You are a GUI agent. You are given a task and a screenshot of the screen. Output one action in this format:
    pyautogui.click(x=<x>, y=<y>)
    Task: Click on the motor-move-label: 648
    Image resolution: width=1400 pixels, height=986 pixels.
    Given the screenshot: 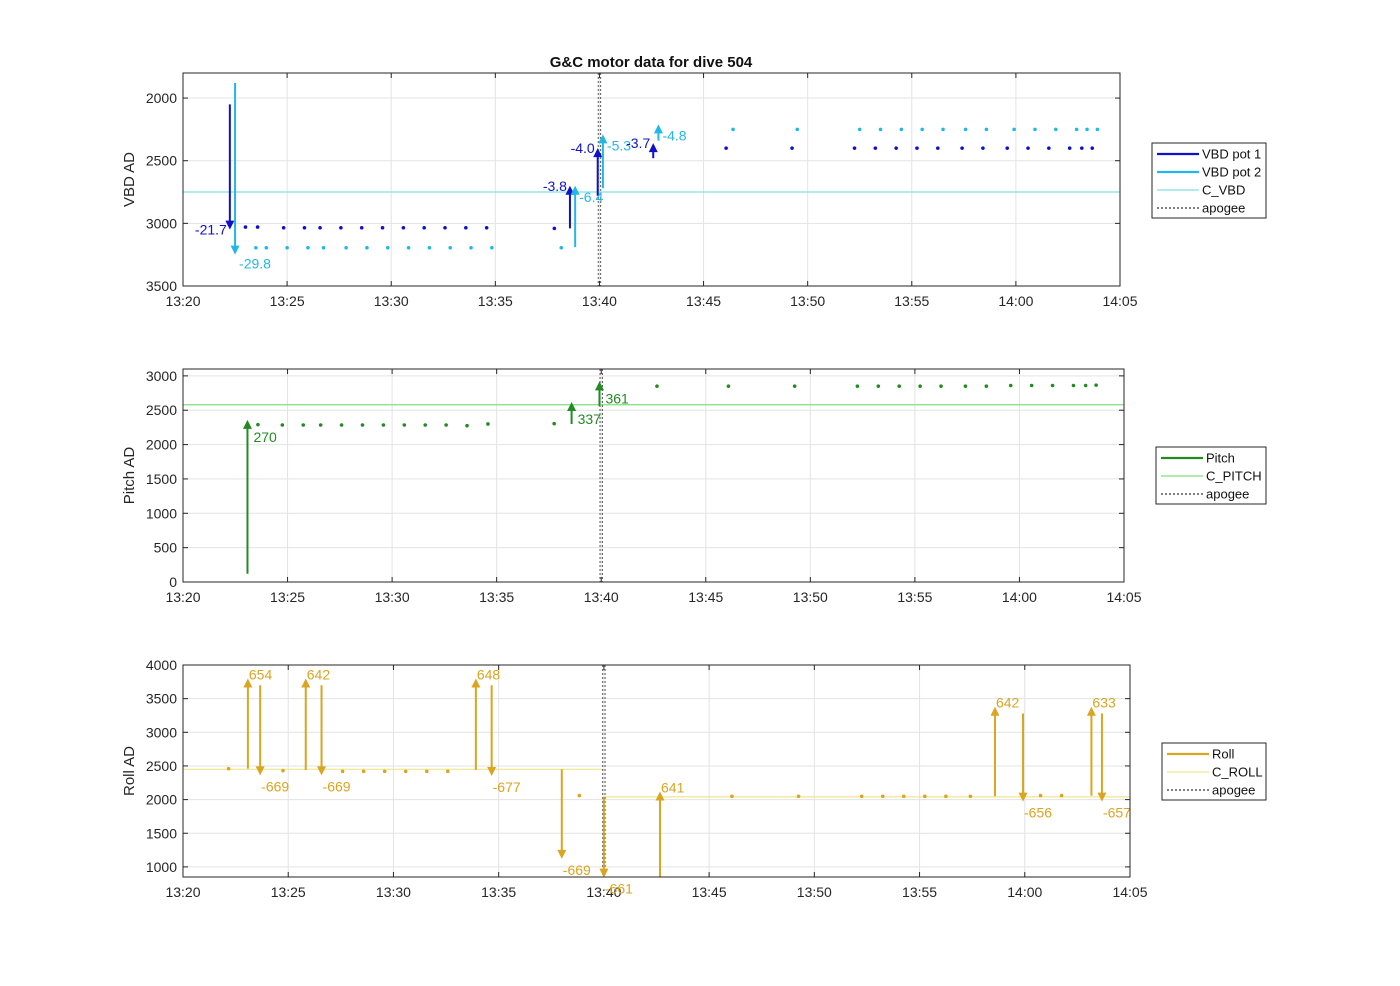 What is the action you would take?
    pyautogui.click(x=489, y=674)
    